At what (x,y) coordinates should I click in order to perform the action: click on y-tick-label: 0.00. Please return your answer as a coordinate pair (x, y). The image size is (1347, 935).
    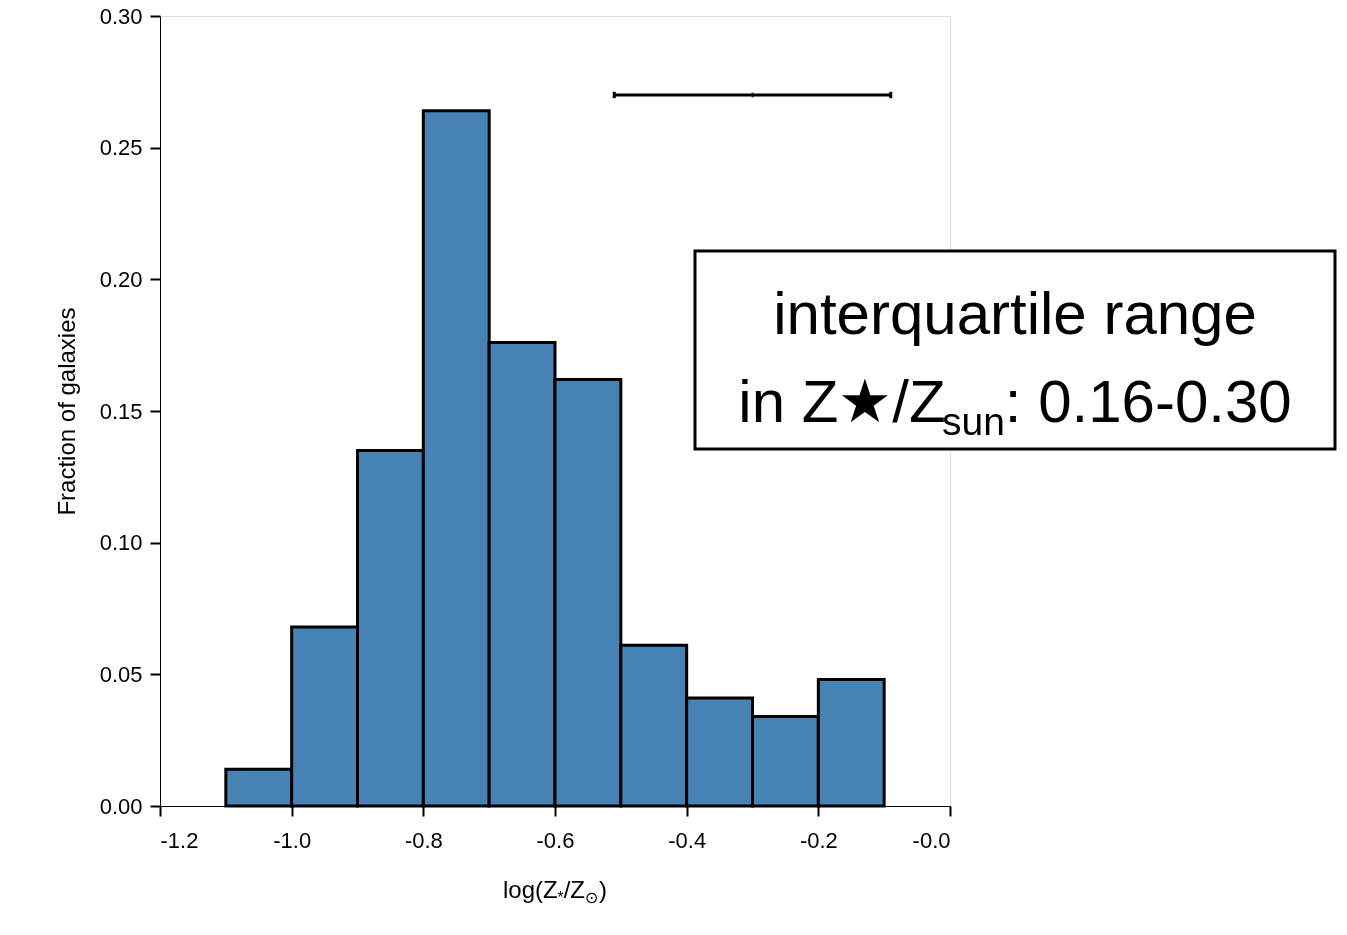
    Looking at the image, I should click on (121, 806).